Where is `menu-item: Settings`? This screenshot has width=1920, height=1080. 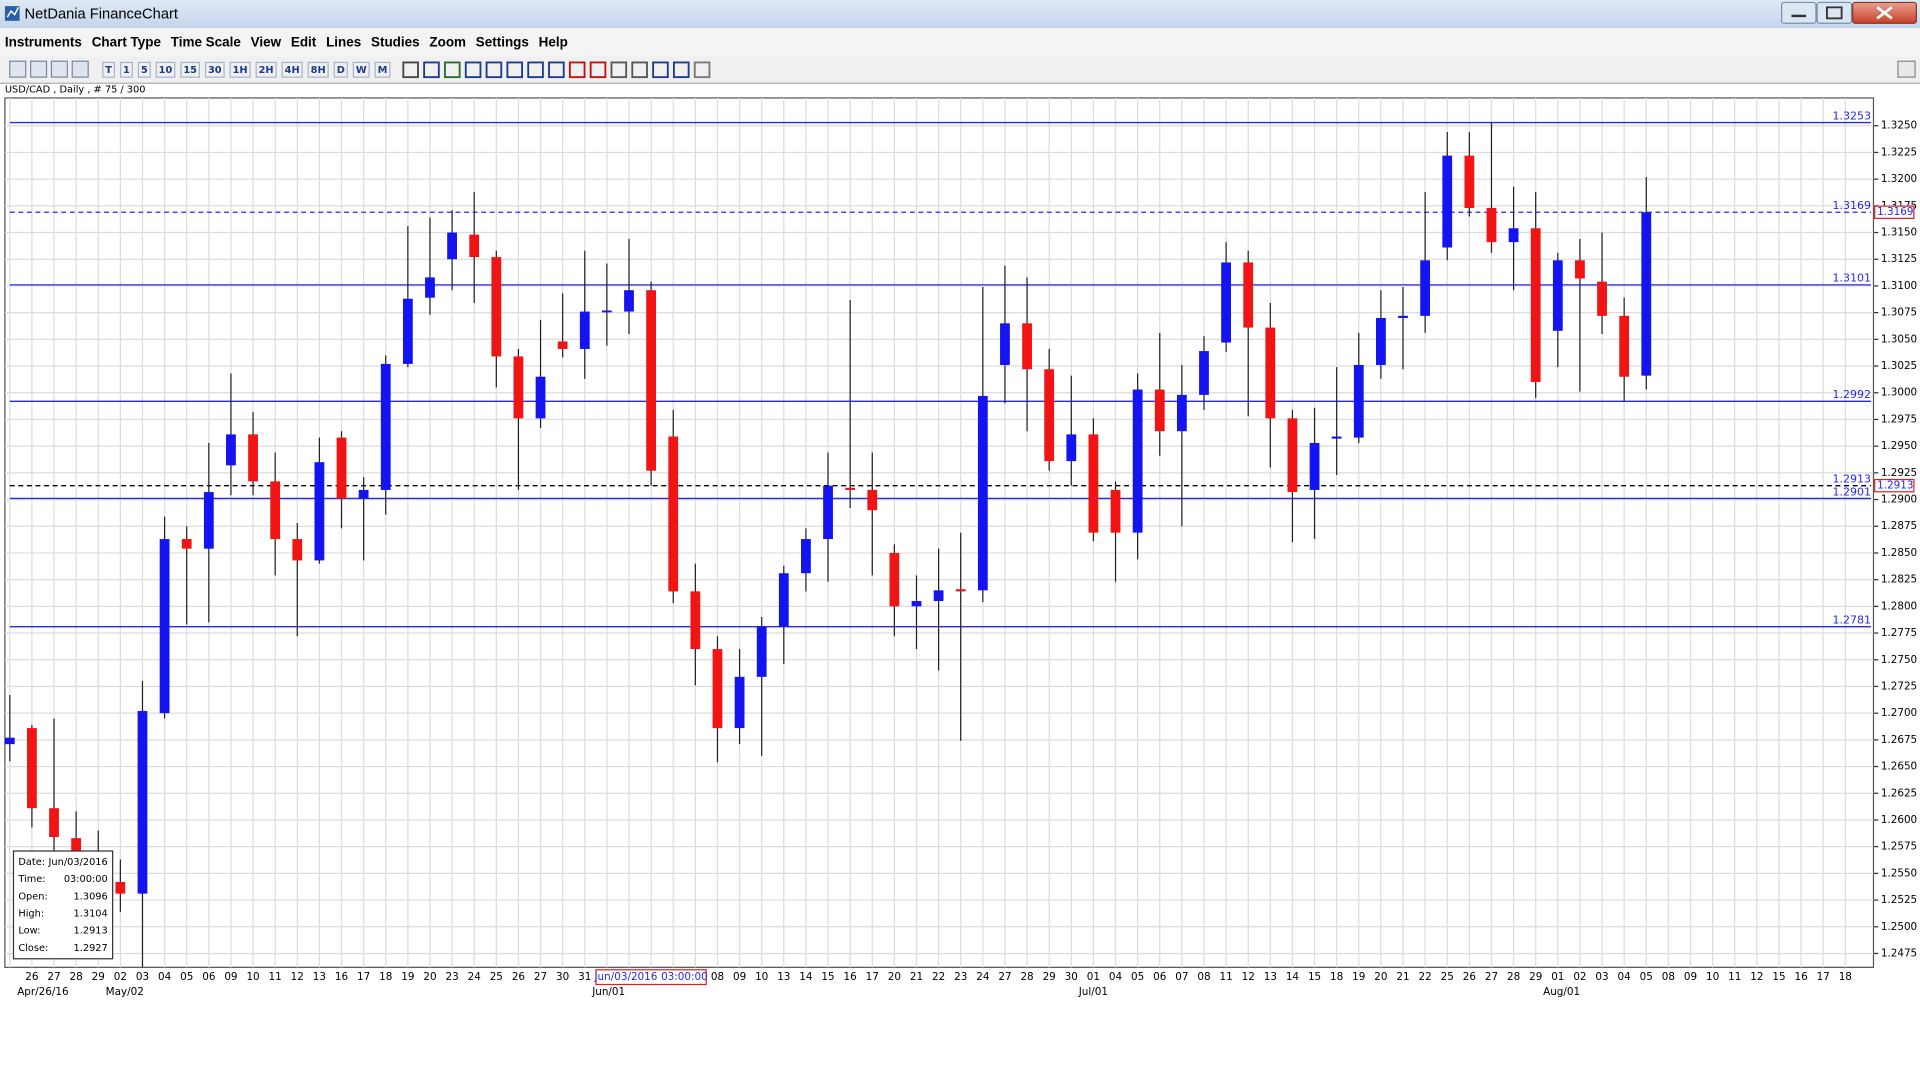 menu-item: Settings is located at coordinates (502, 41).